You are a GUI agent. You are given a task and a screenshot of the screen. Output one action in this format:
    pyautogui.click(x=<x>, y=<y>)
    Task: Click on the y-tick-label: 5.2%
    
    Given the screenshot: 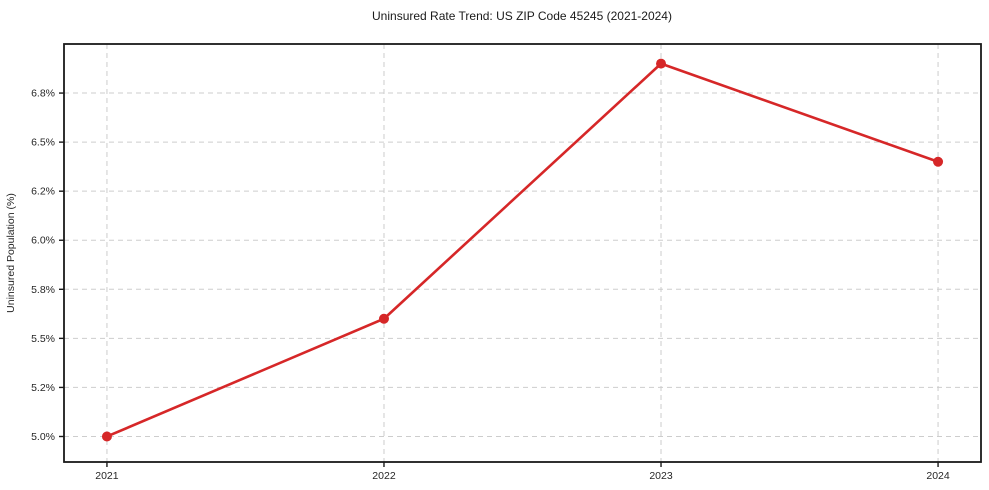 What is the action you would take?
    pyautogui.click(x=43, y=388)
    